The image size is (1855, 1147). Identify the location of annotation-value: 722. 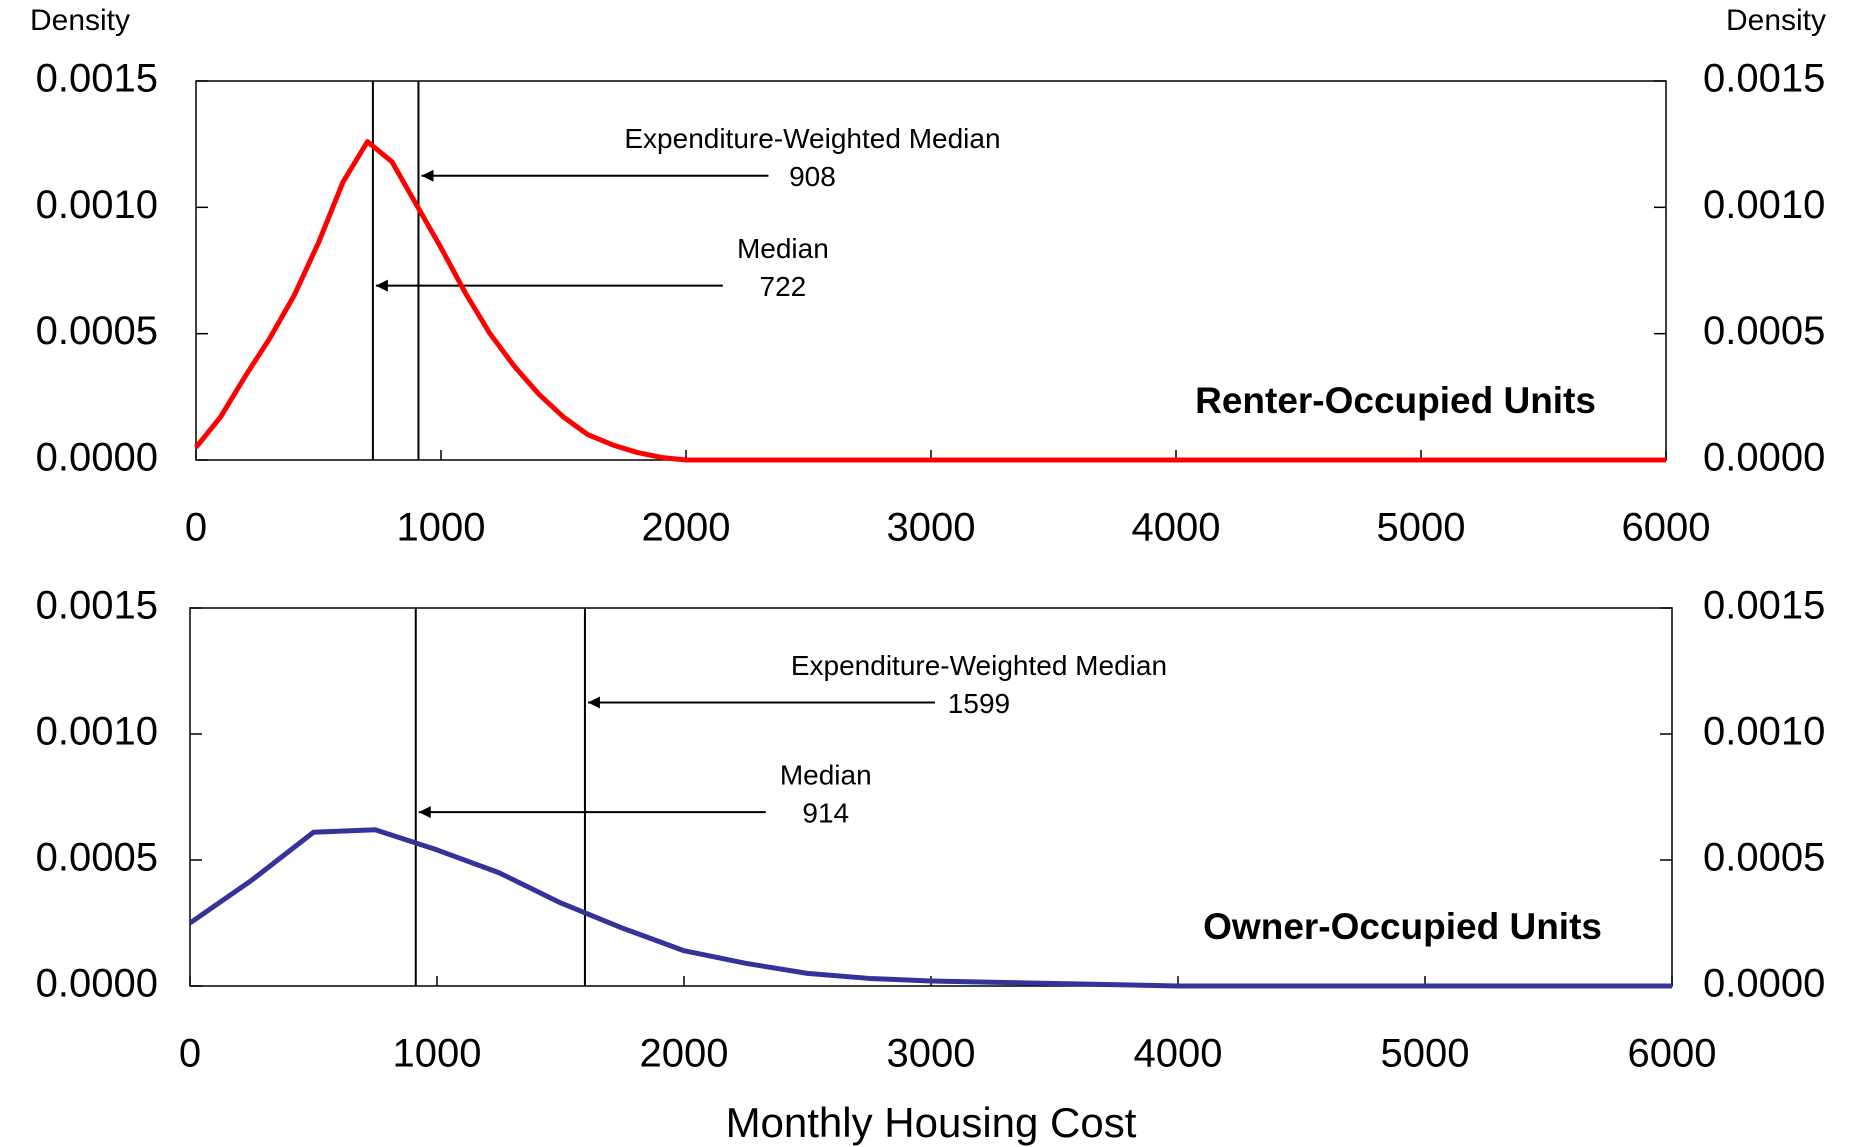
(783, 286).